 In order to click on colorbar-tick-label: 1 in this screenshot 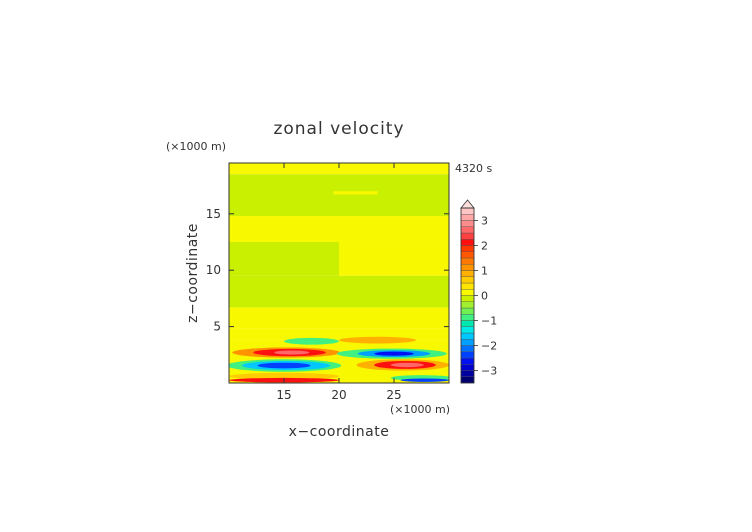, I will do `click(484, 271)`.